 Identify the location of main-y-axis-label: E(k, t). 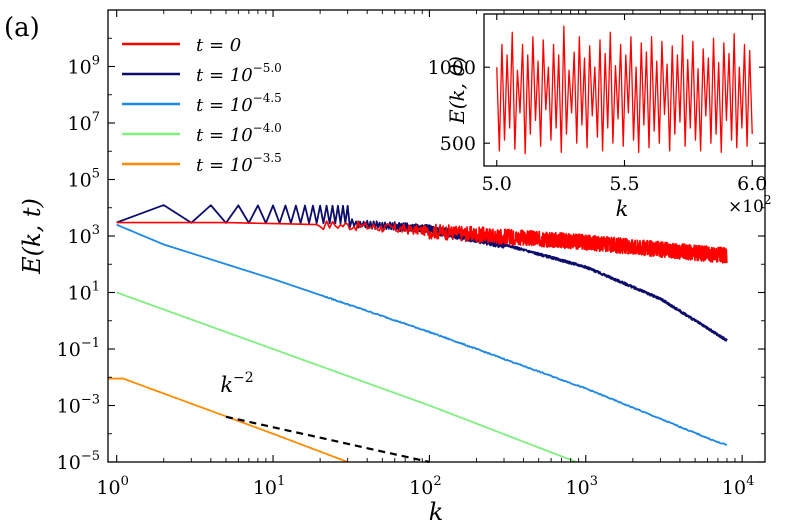
(32, 236).